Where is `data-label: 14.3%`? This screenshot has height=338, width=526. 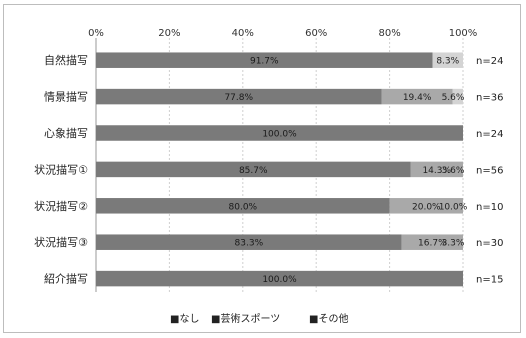
data-label: 14.3% is located at coordinates (436, 171).